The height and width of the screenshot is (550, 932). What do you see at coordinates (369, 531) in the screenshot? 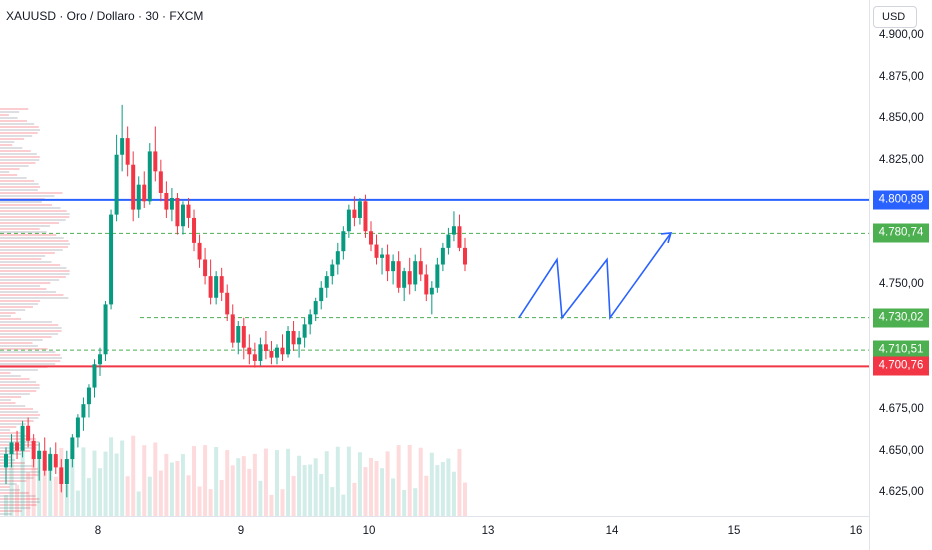
I see `time-tick-label: 10` at bounding box center [369, 531].